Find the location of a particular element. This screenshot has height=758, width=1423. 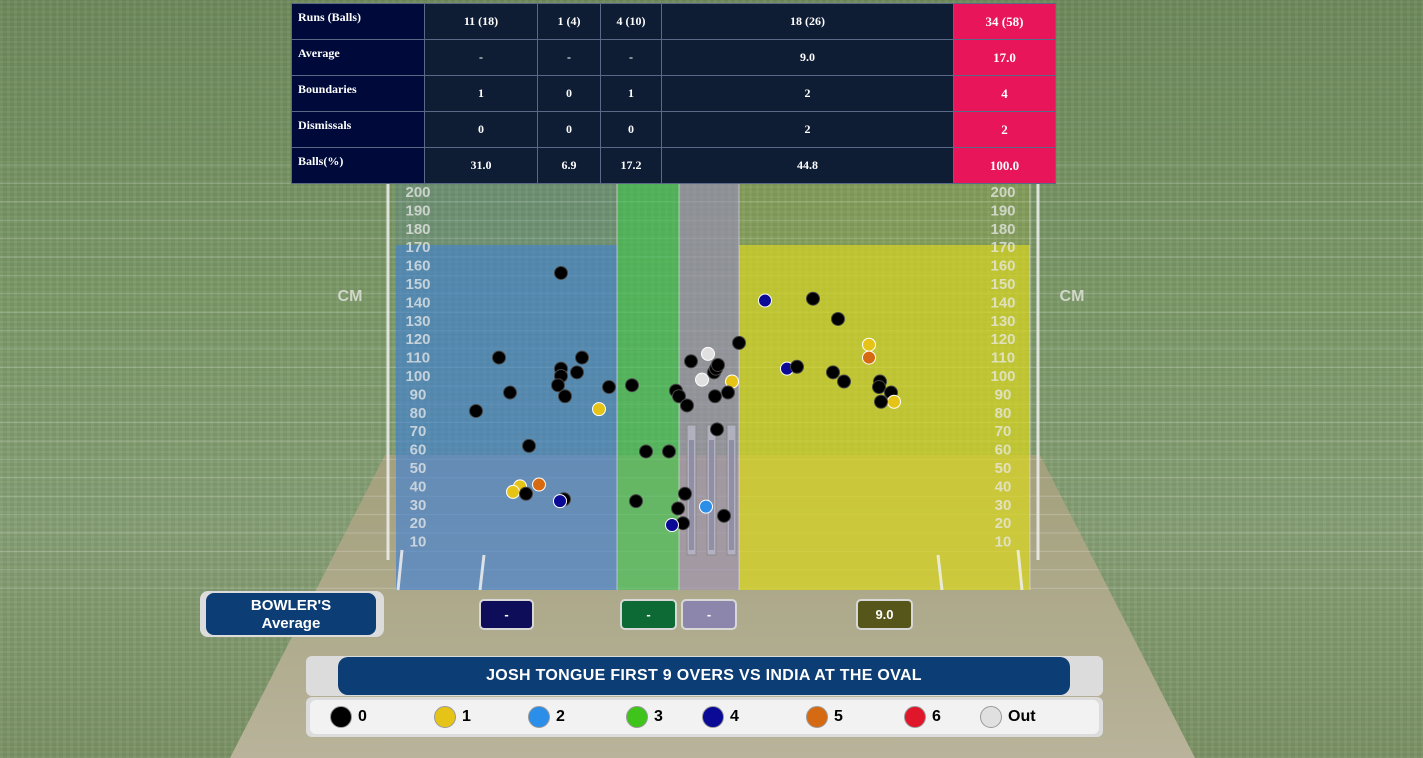

row-label: Boundaries is located at coordinates (358, 93).